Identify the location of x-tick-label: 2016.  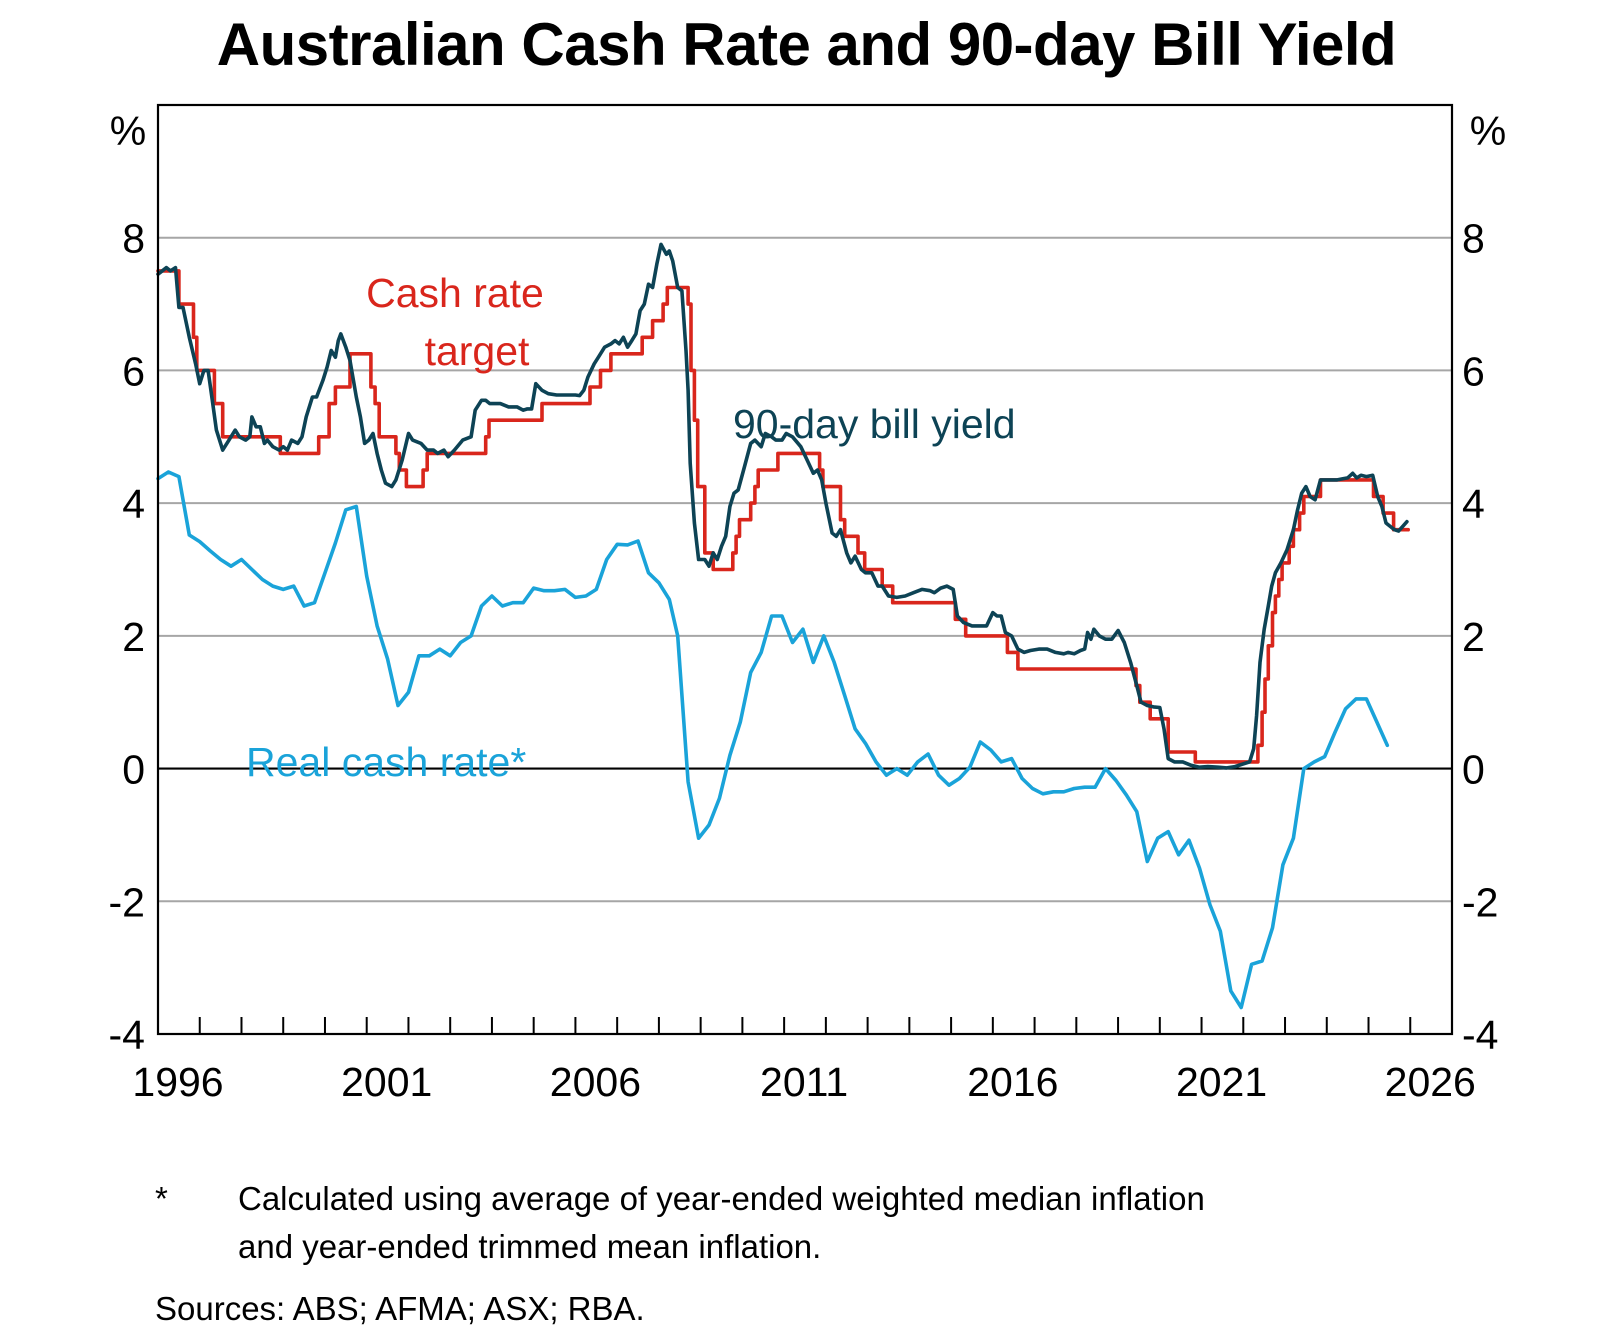
(1012, 1082).